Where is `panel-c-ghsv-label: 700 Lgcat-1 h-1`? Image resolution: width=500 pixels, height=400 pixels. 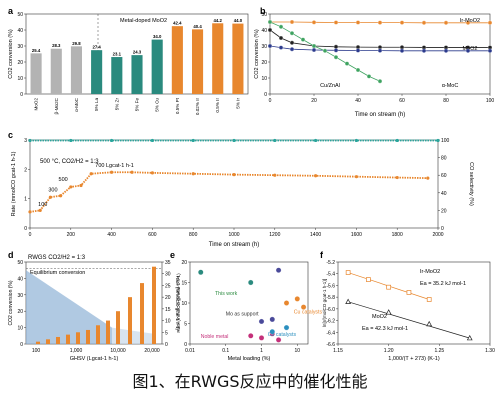
panel-c-ghsv-label: 700 Lgcat-1 h-1 is located at coordinates (114, 166).